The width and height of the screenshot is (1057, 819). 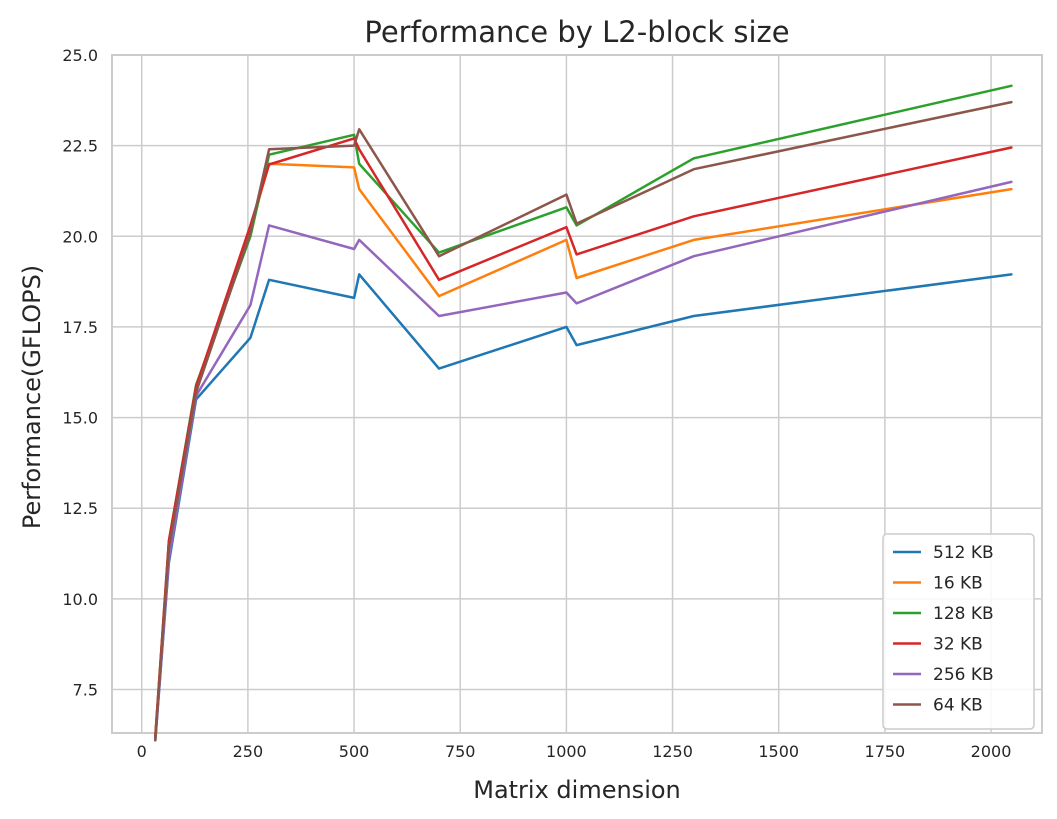 What do you see at coordinates (885, 751) in the screenshot?
I see `x-tick-label: 1750` at bounding box center [885, 751].